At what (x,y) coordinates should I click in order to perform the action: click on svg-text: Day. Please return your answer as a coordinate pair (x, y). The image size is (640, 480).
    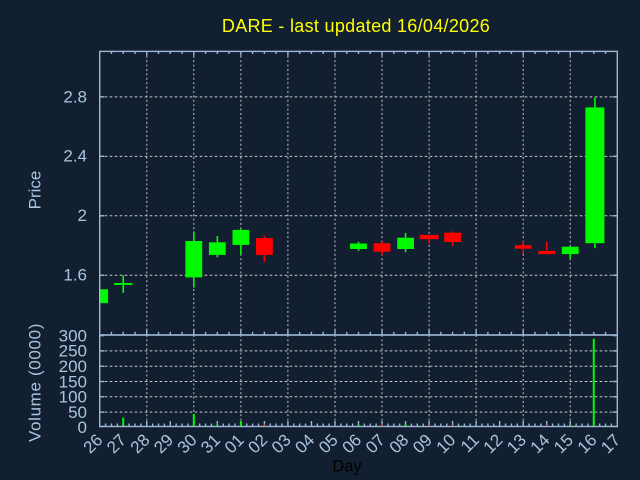
    Looking at the image, I should click on (347, 467).